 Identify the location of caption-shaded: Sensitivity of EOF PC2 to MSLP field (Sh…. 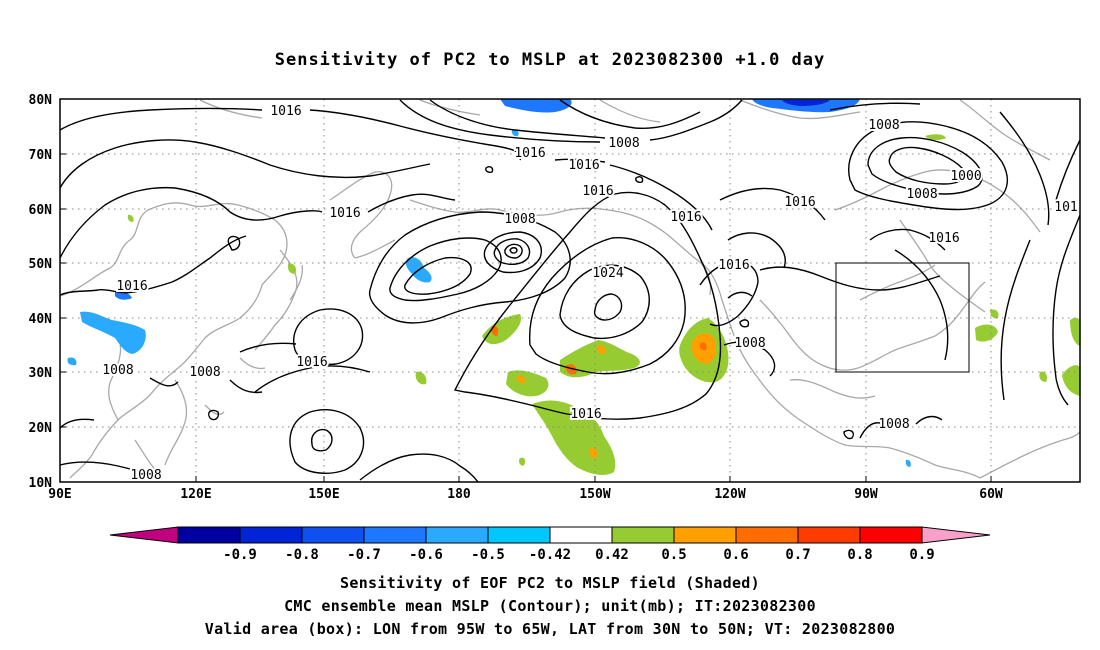
(550, 583).